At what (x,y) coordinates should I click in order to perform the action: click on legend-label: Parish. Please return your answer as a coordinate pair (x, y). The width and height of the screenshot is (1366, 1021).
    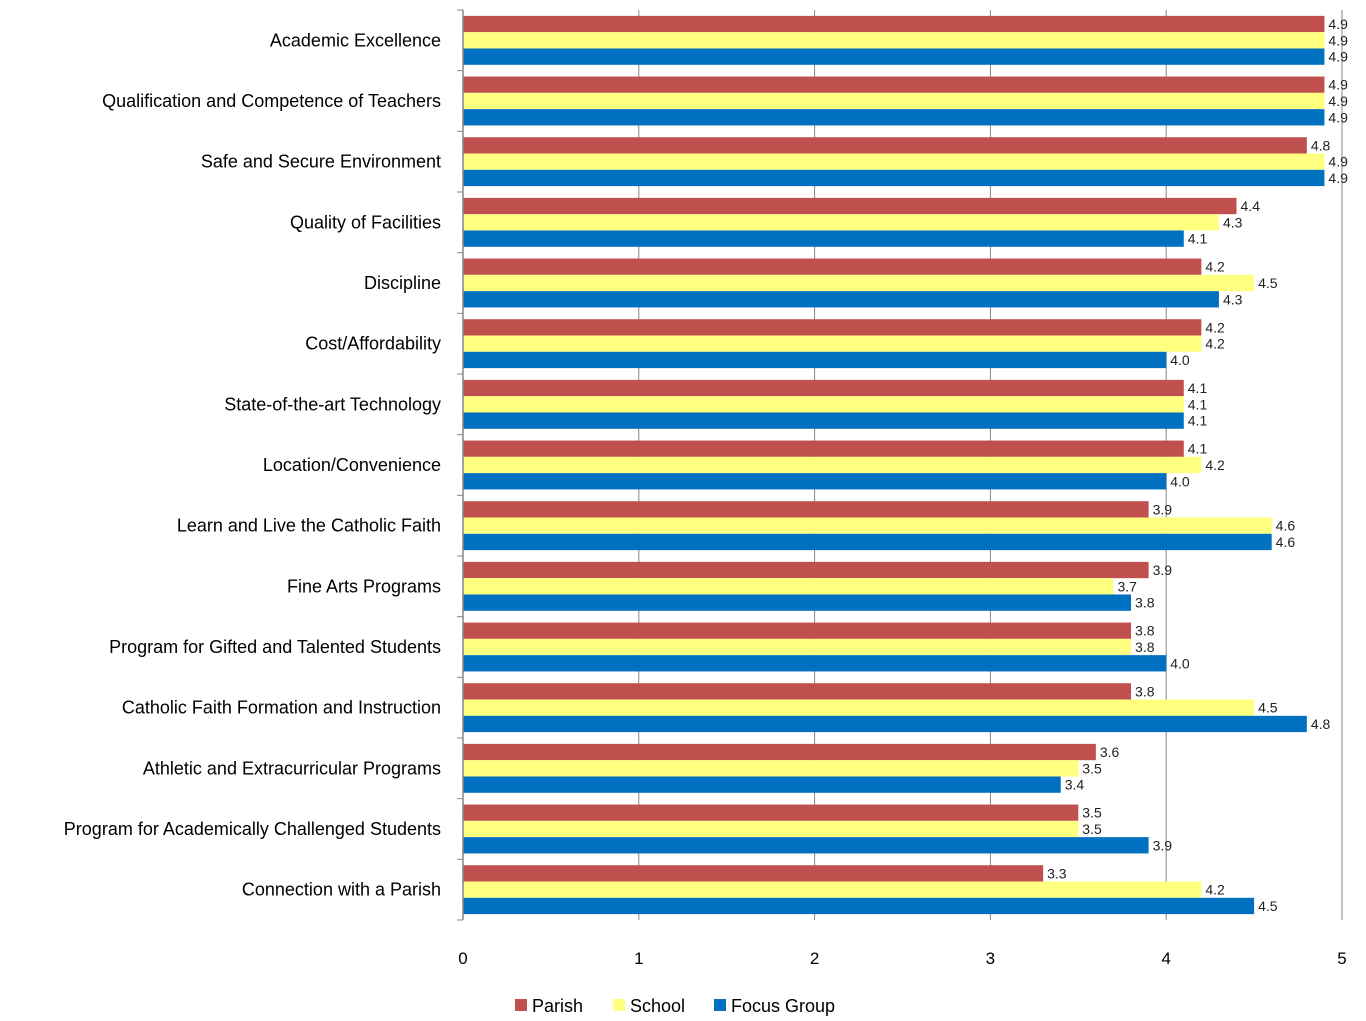
    Looking at the image, I should click on (557, 1006).